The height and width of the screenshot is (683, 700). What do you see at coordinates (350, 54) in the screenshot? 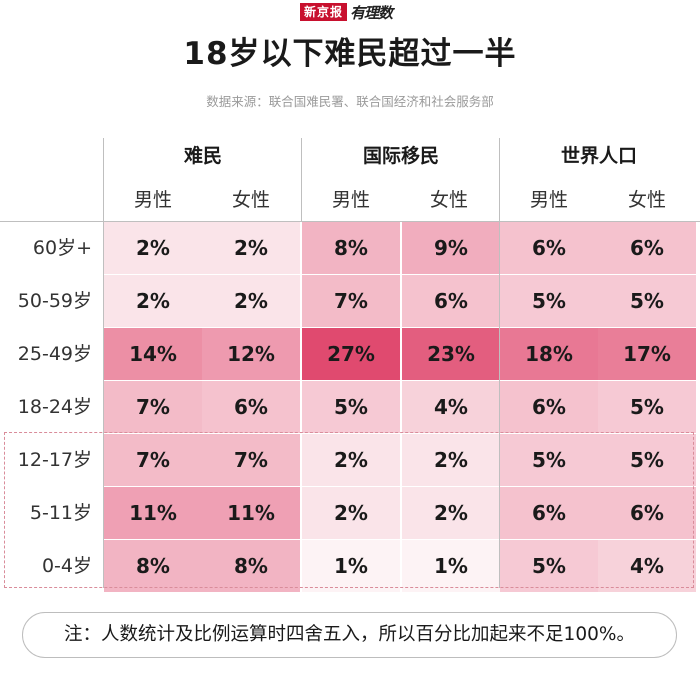
I see `page-title: 18岁以下难民超过一半` at bounding box center [350, 54].